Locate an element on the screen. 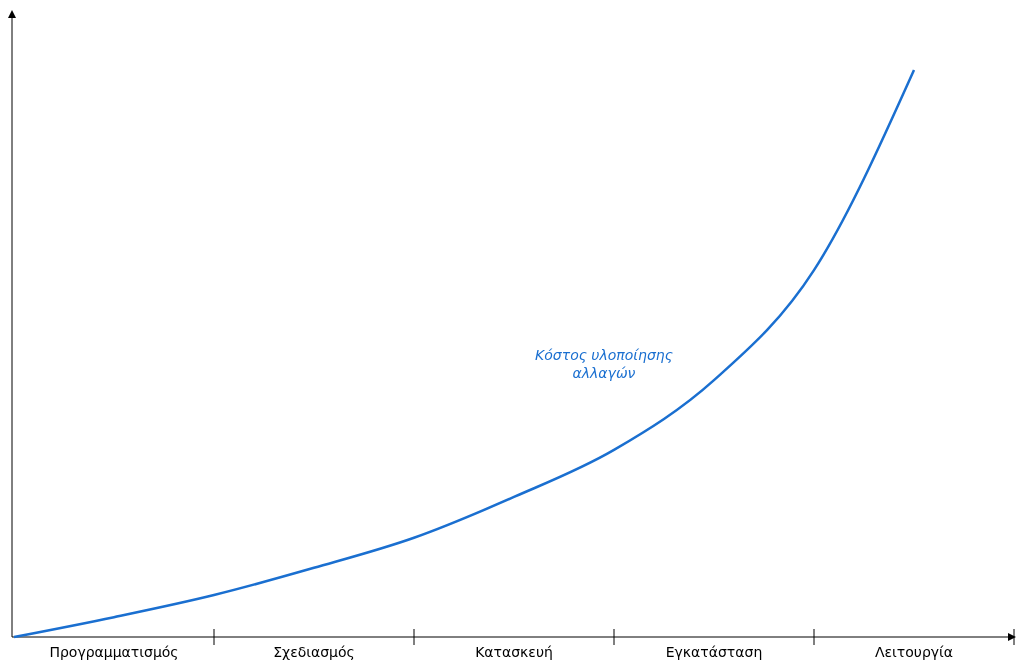  series-label: Κόστος υλοποίησης αλλαγών is located at coordinates (604, 364).